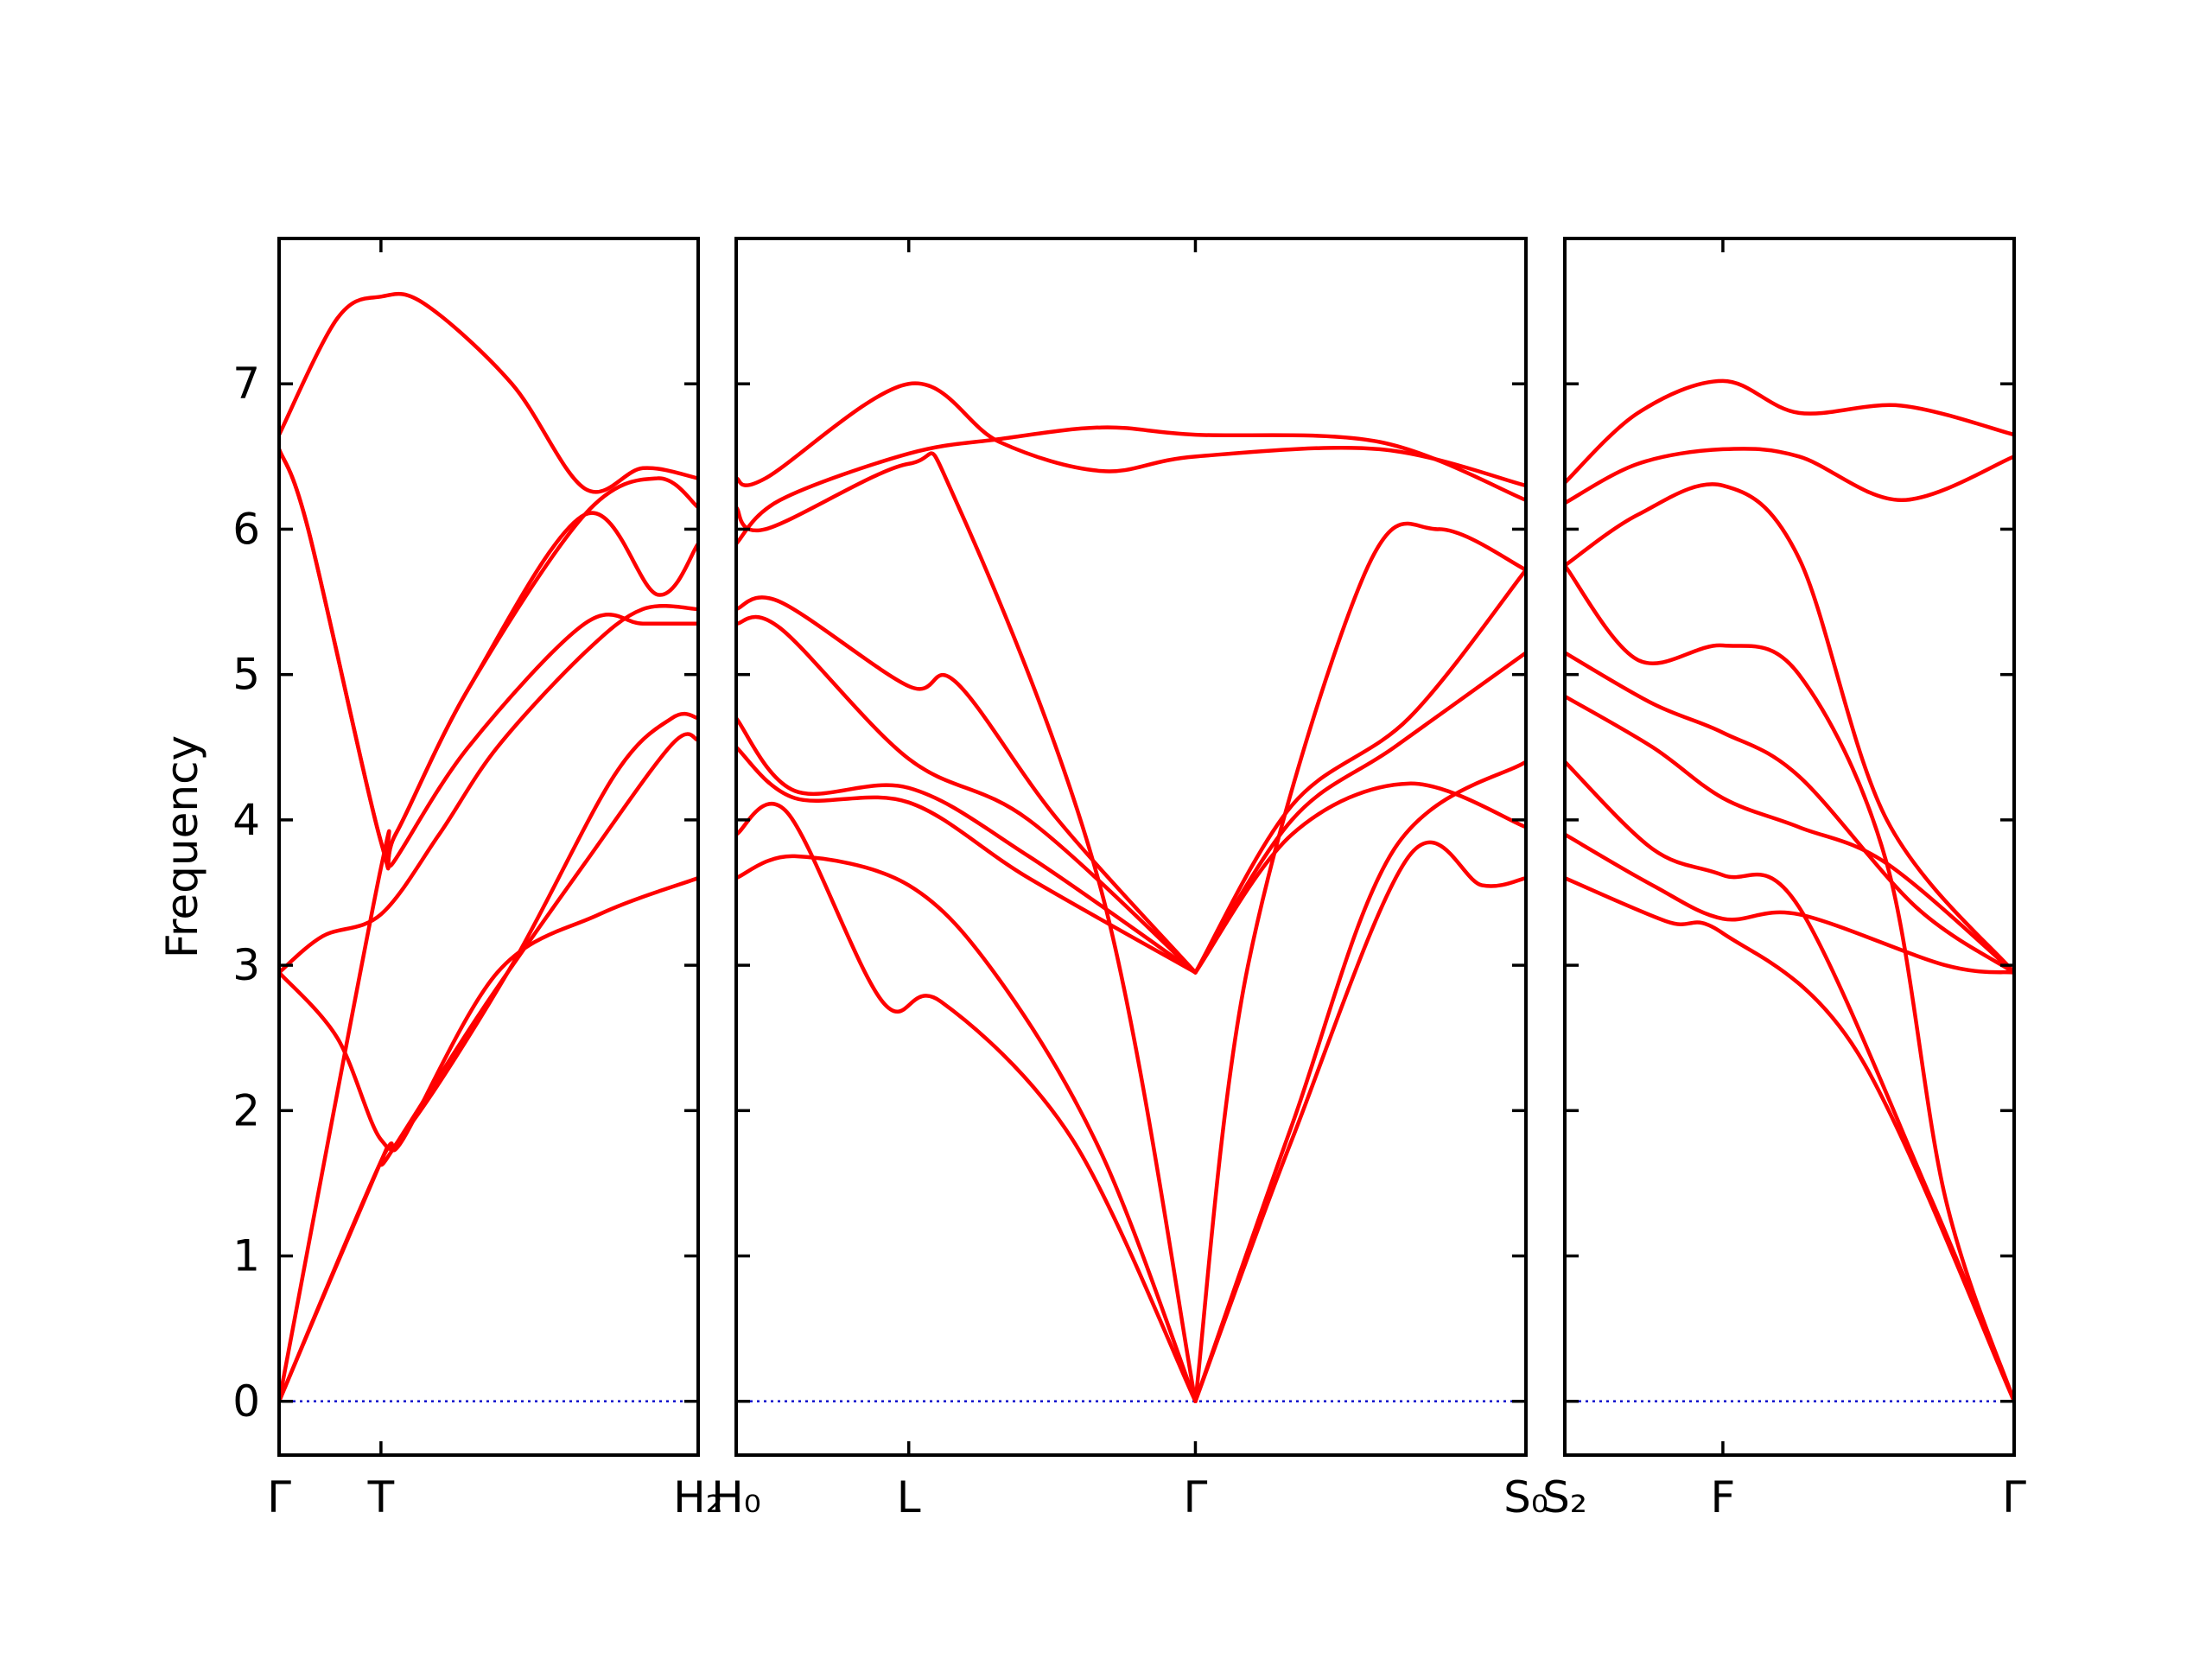  What do you see at coordinates (246, 675) in the screenshot?
I see `y-tick-label: 5` at bounding box center [246, 675].